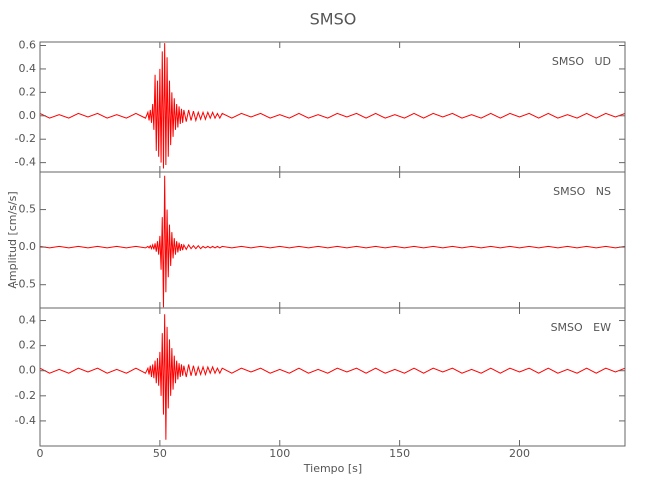 This screenshot has height=500, width=650. Describe the element at coordinates (333, 19) in the screenshot. I see `chart-title: SMSO` at that location.